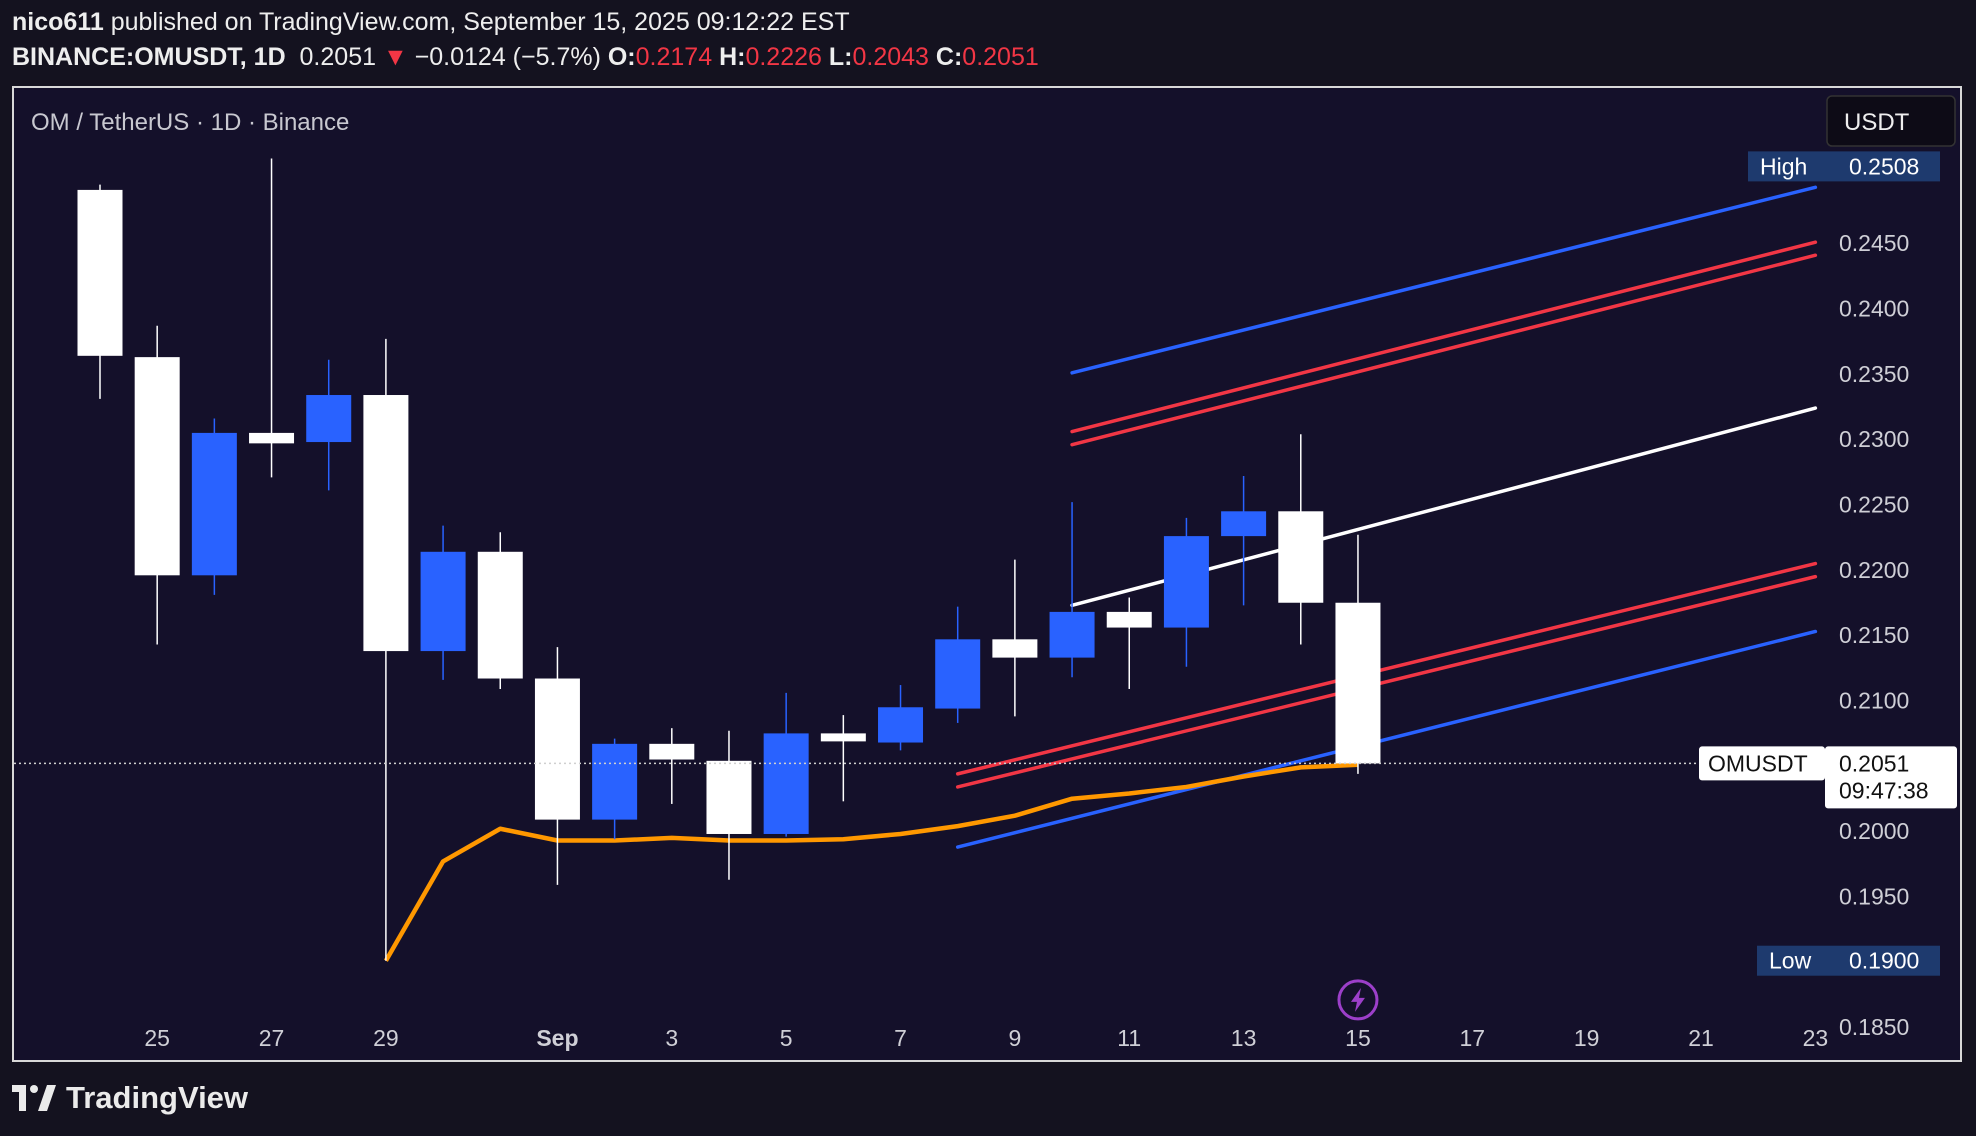 The height and width of the screenshot is (1136, 1976). Describe the element at coordinates (386, 1038) in the screenshot. I see `x-axis-label: 29` at that location.